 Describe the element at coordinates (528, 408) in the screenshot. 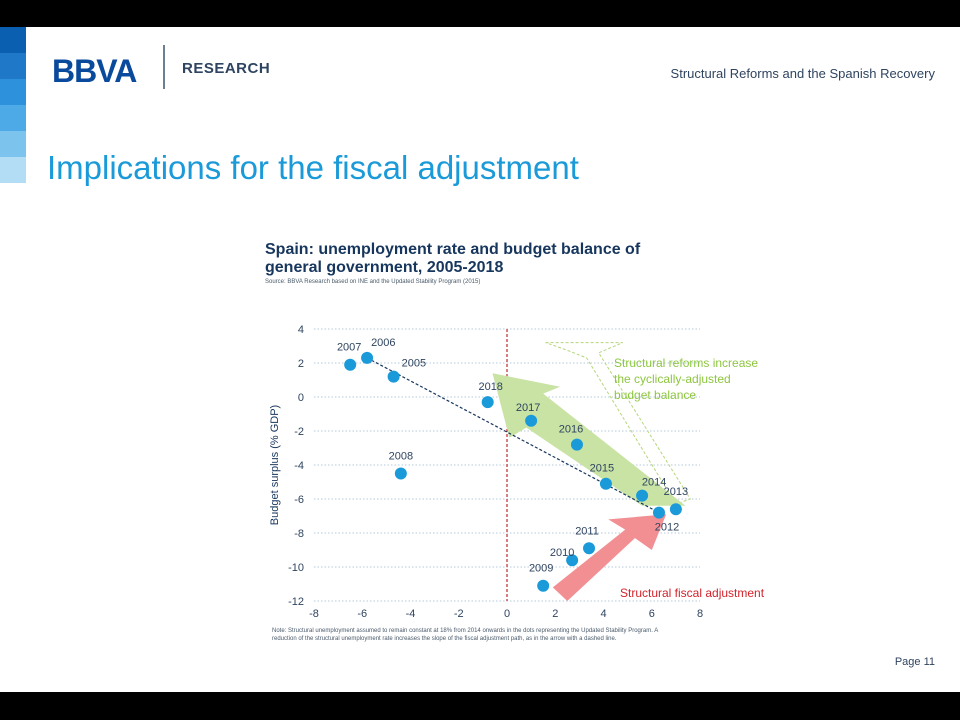

I see `point-label: 2017` at that location.